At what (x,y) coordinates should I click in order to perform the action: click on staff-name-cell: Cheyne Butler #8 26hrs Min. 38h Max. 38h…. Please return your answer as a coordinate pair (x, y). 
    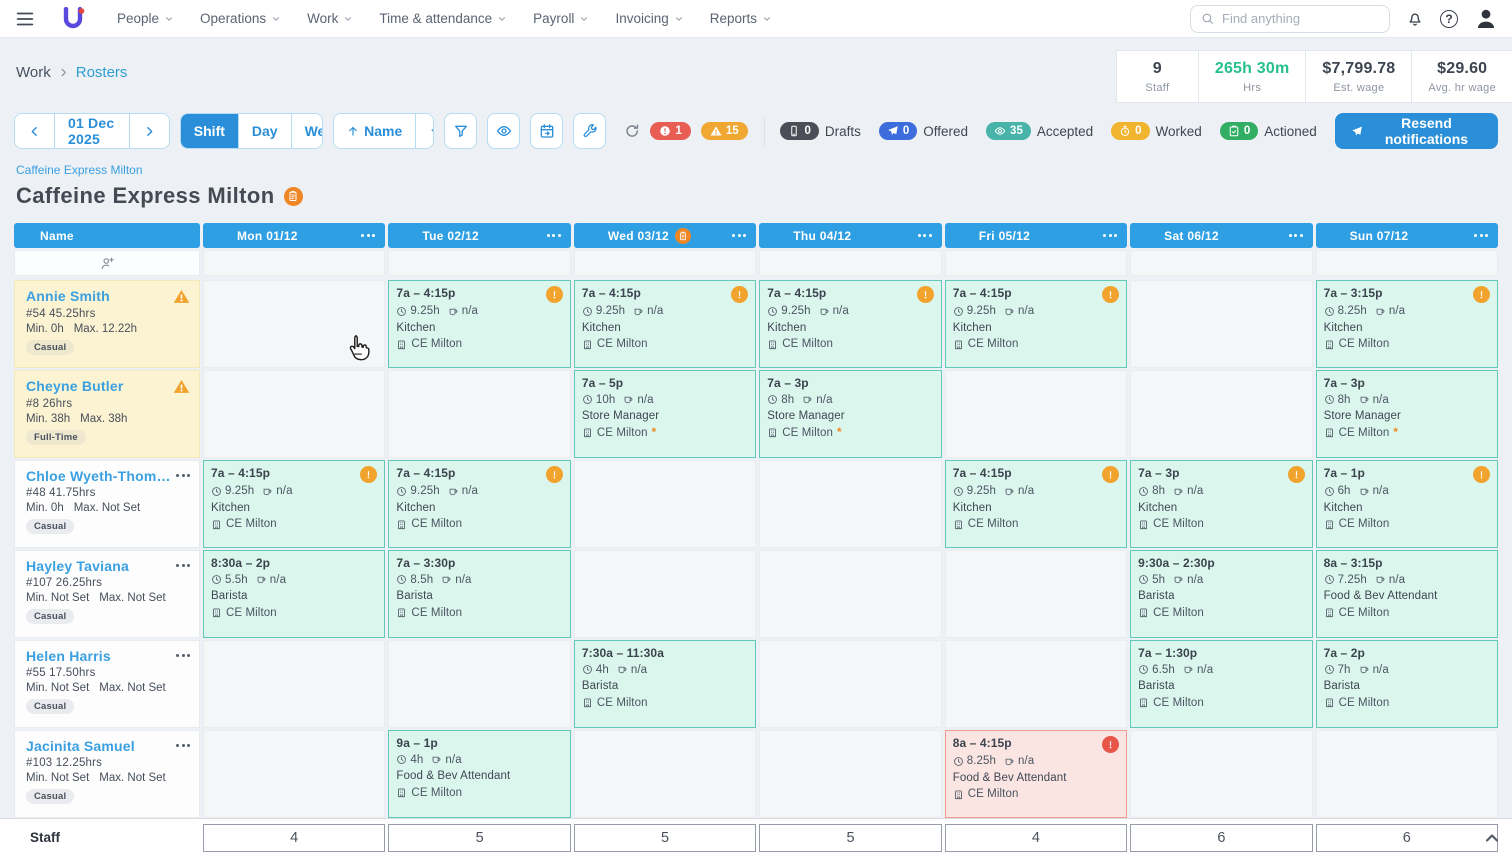
    Looking at the image, I should click on (107, 414).